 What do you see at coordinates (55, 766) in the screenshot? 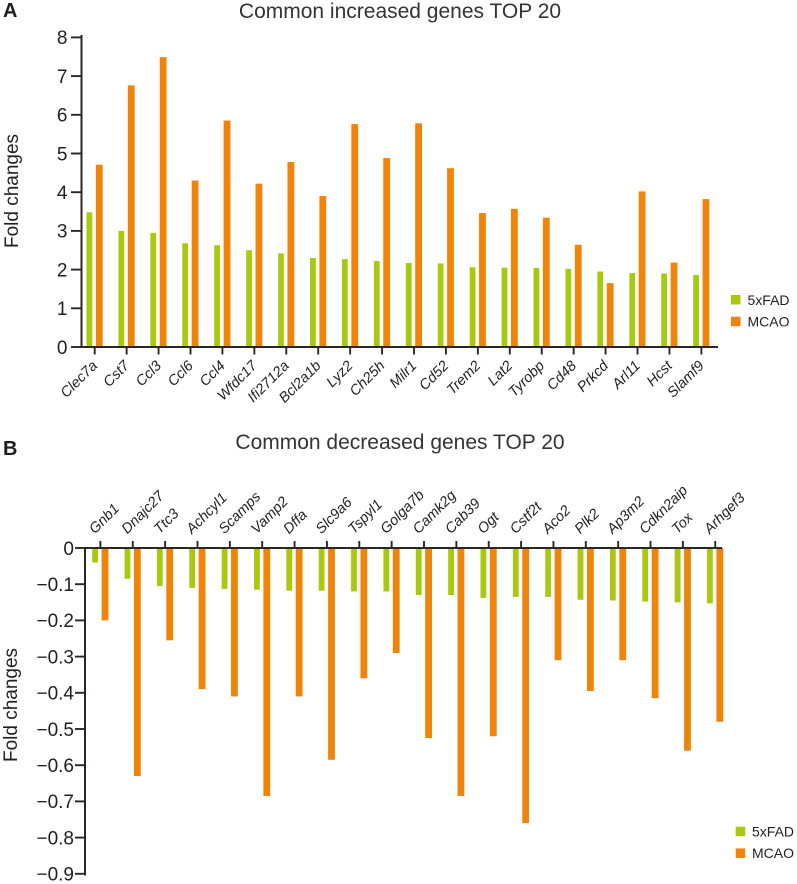
I see `panel-b-y-tick-label: −0.6` at bounding box center [55, 766].